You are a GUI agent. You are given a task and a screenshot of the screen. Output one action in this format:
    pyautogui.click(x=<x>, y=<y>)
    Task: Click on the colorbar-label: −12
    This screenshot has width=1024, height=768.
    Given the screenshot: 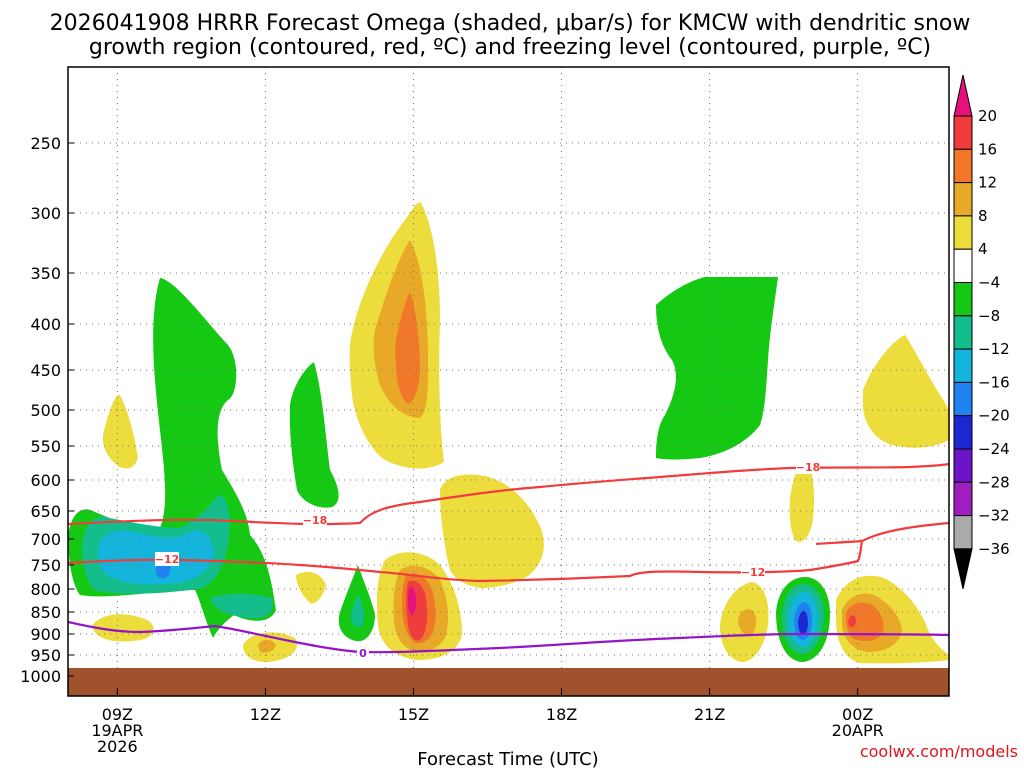 What is the action you would take?
    pyautogui.click(x=994, y=349)
    